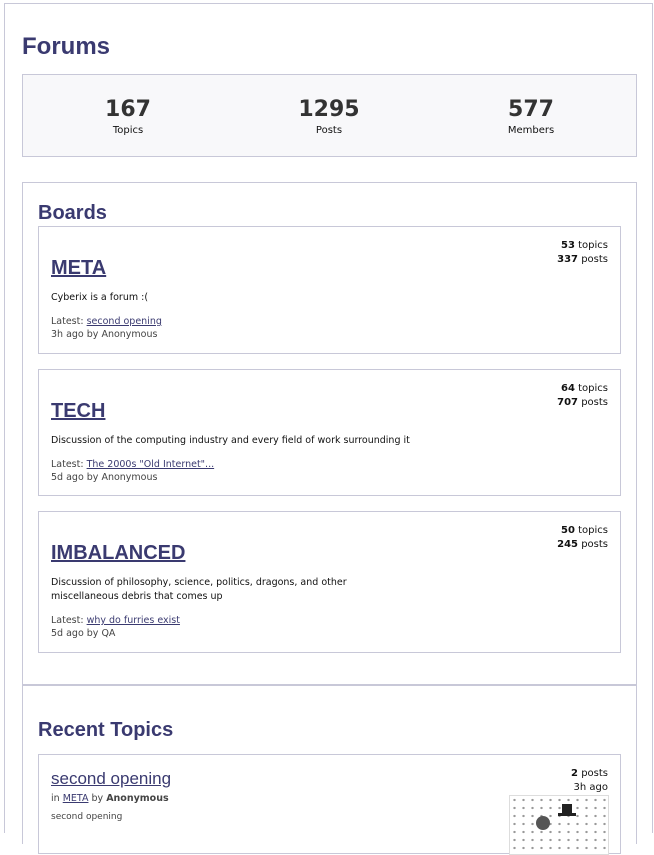 This screenshot has height=855, width=654. Describe the element at coordinates (79, 268) in the screenshot. I see `board-title-link: META` at that location.